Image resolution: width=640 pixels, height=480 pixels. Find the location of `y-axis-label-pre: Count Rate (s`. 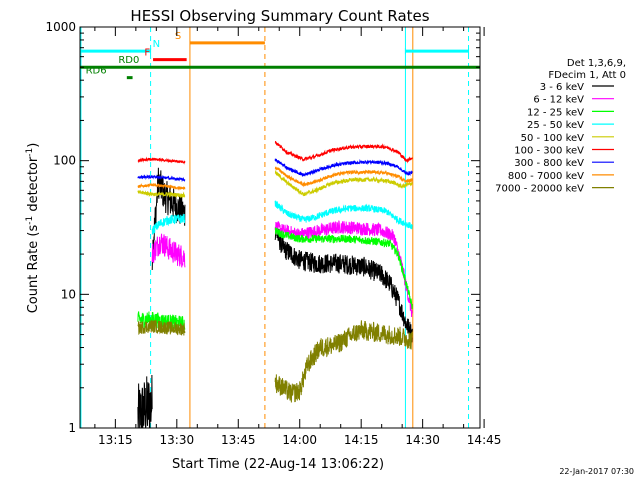

y-axis-label-pre: Count Rate (s is located at coordinates (33, 269).